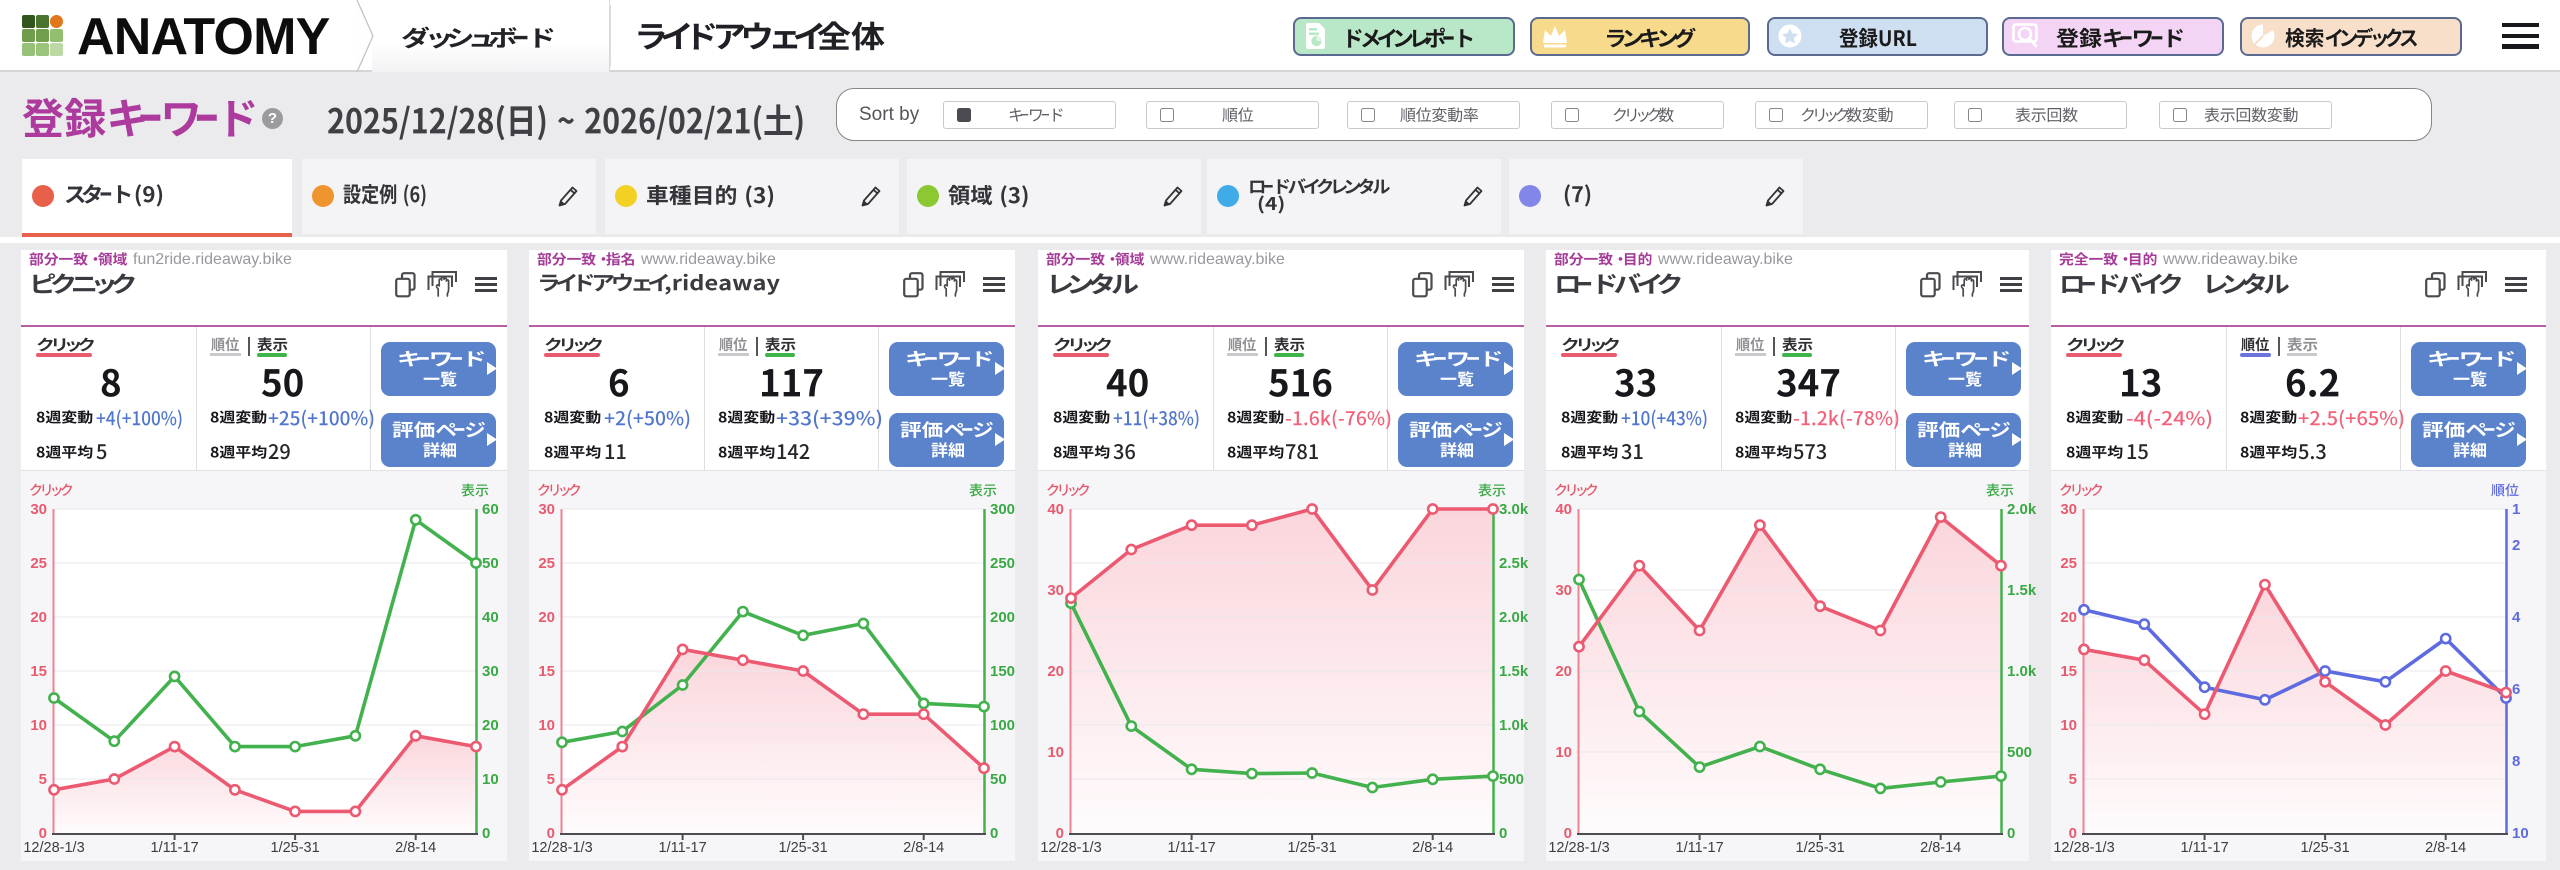 The height and width of the screenshot is (870, 2560). I want to click on svg-text: 200, so click(1002, 617).